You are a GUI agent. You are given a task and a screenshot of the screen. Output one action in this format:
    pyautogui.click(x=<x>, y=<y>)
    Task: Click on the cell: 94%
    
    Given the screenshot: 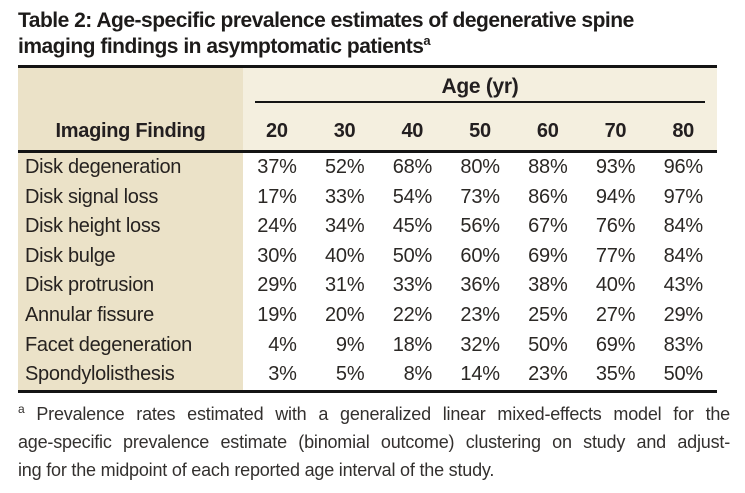 What is the action you would take?
    pyautogui.click(x=615, y=196)
    